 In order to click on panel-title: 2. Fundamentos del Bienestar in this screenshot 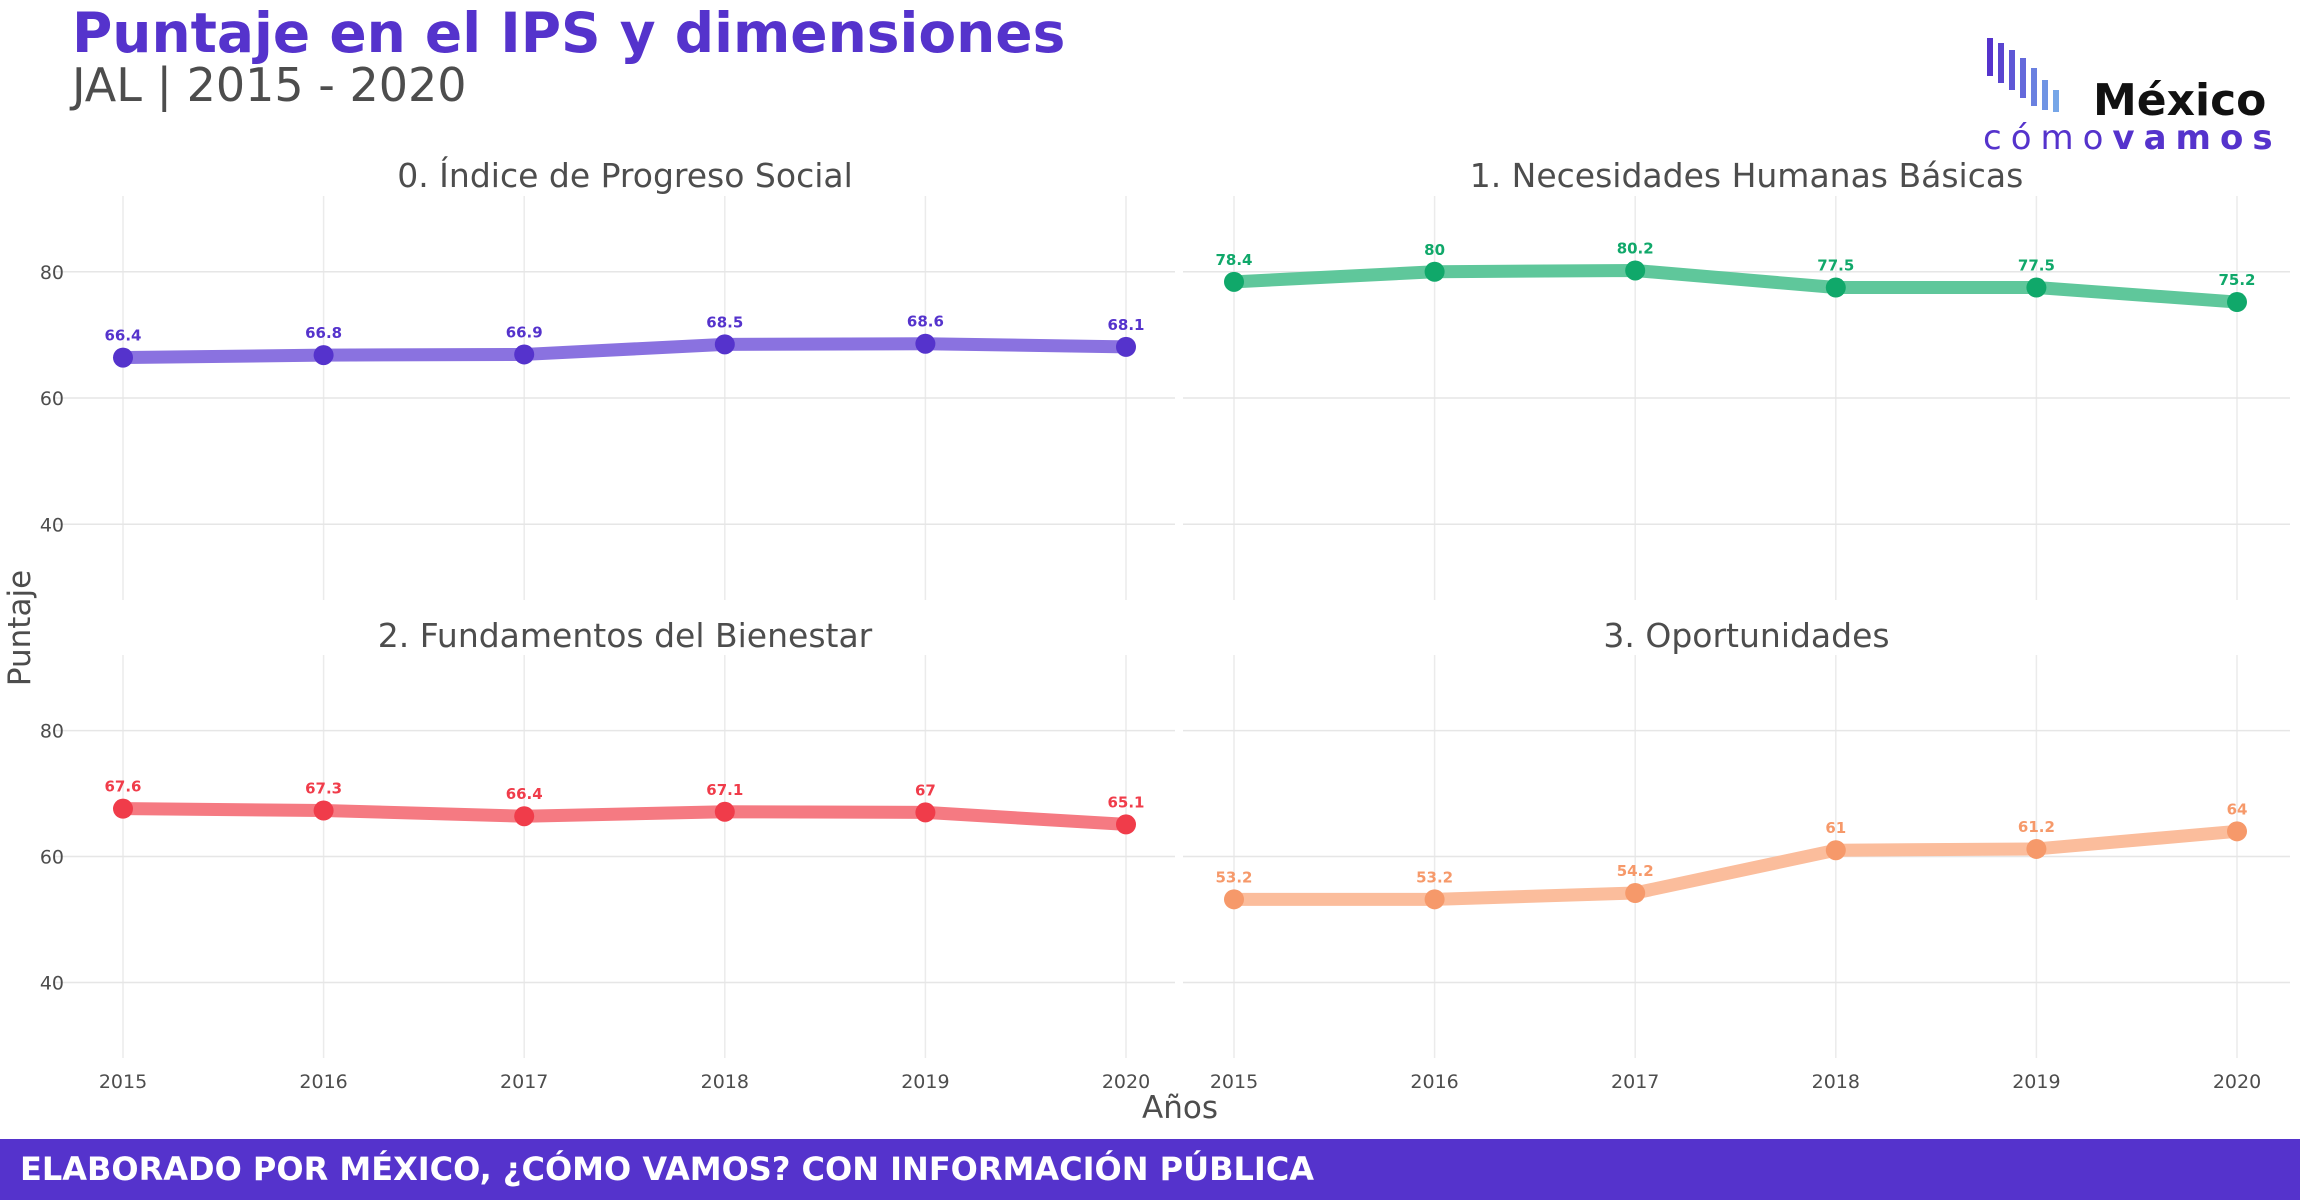, I will do `click(625, 635)`.